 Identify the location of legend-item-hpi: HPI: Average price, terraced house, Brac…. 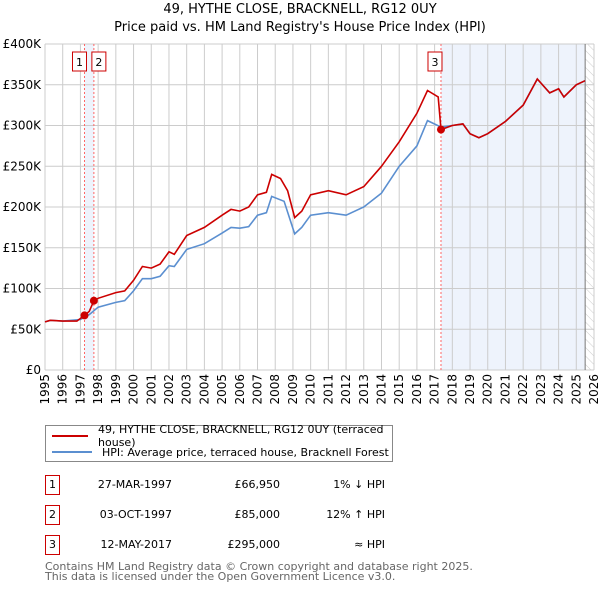
(220, 452).